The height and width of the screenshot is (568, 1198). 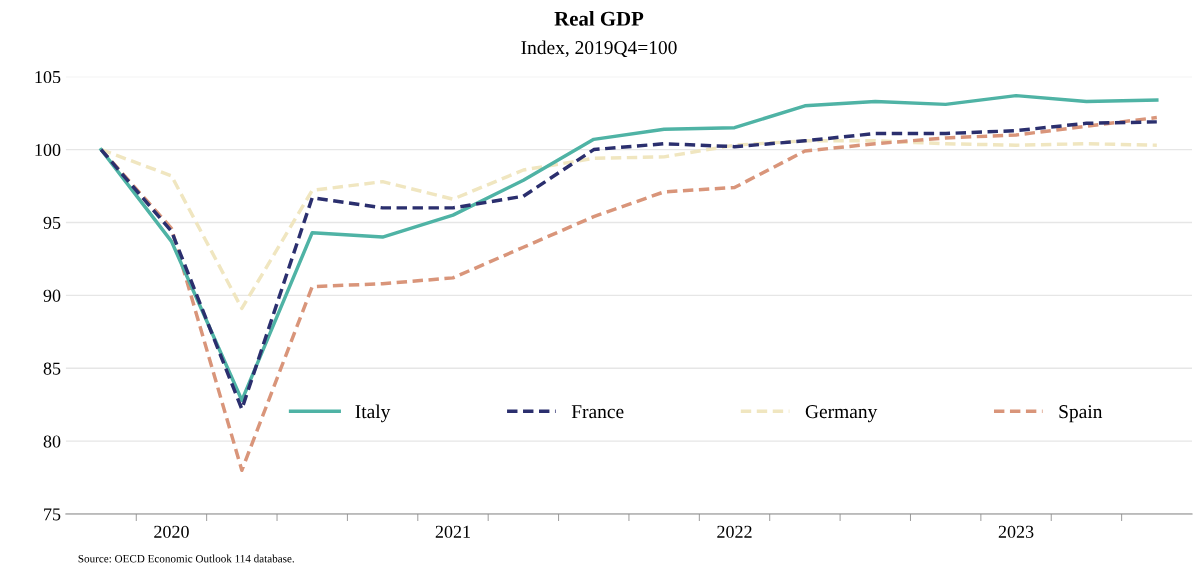 What do you see at coordinates (1081, 414) in the screenshot?
I see `legend-label: Spain` at bounding box center [1081, 414].